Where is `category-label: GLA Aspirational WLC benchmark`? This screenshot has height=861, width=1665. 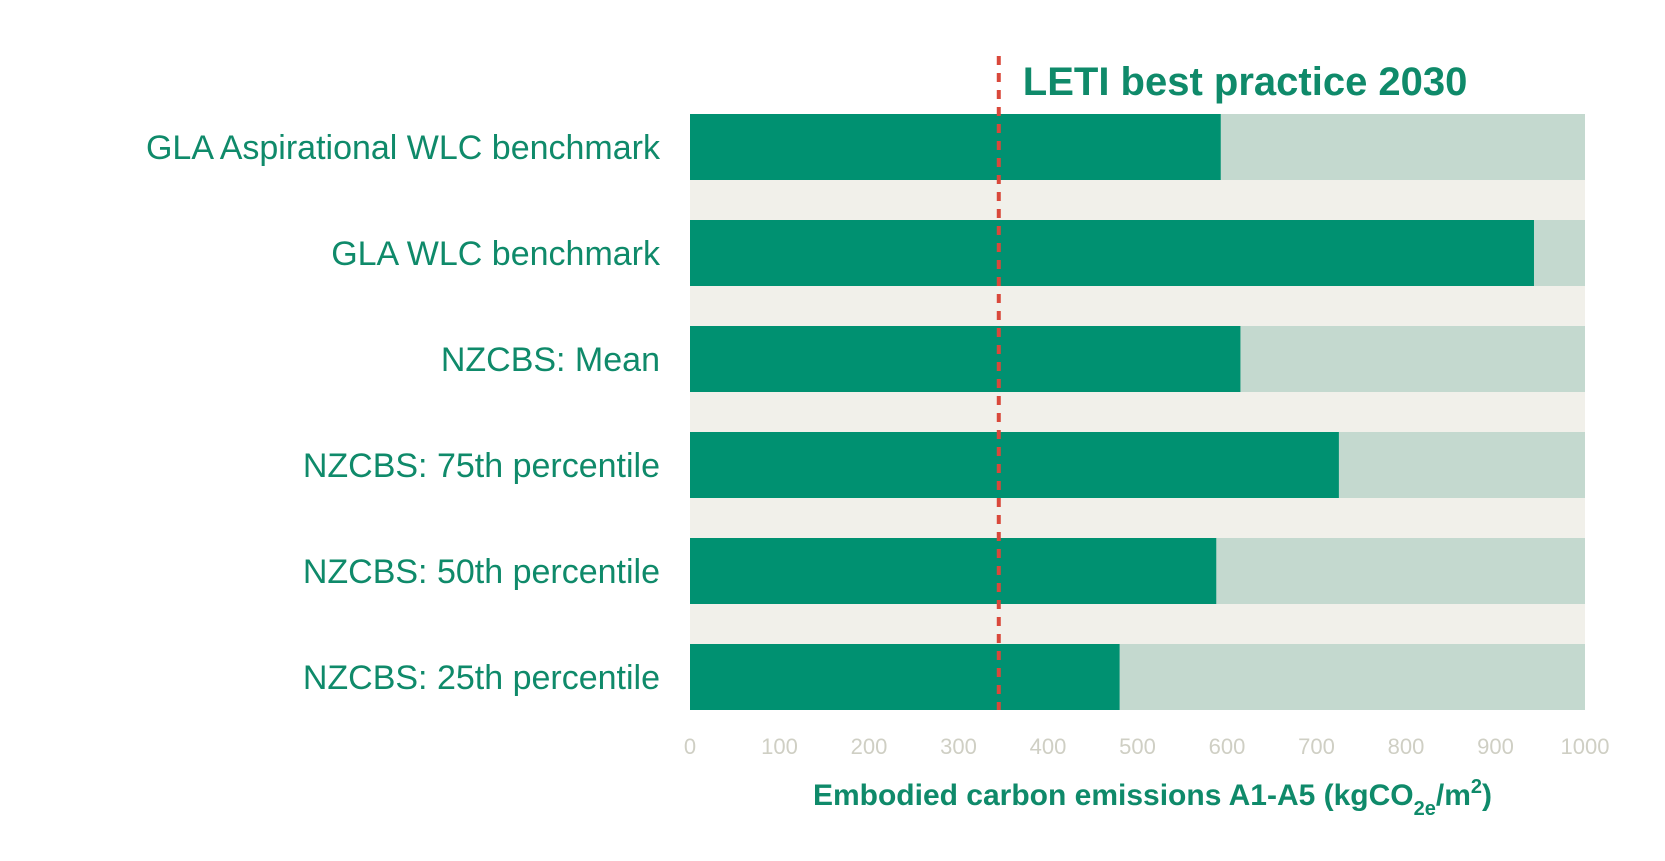 category-label: GLA Aspirational WLC benchmark is located at coordinates (403, 148).